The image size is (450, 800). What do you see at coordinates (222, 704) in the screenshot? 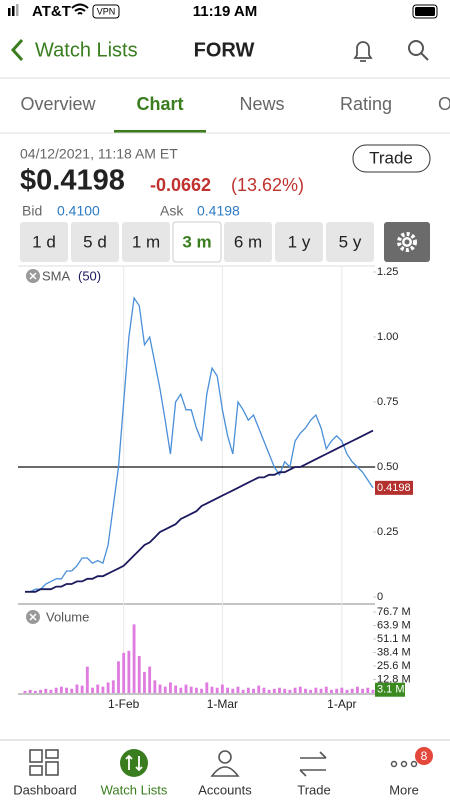
I see `x-tick-label: 1-Mar` at bounding box center [222, 704].